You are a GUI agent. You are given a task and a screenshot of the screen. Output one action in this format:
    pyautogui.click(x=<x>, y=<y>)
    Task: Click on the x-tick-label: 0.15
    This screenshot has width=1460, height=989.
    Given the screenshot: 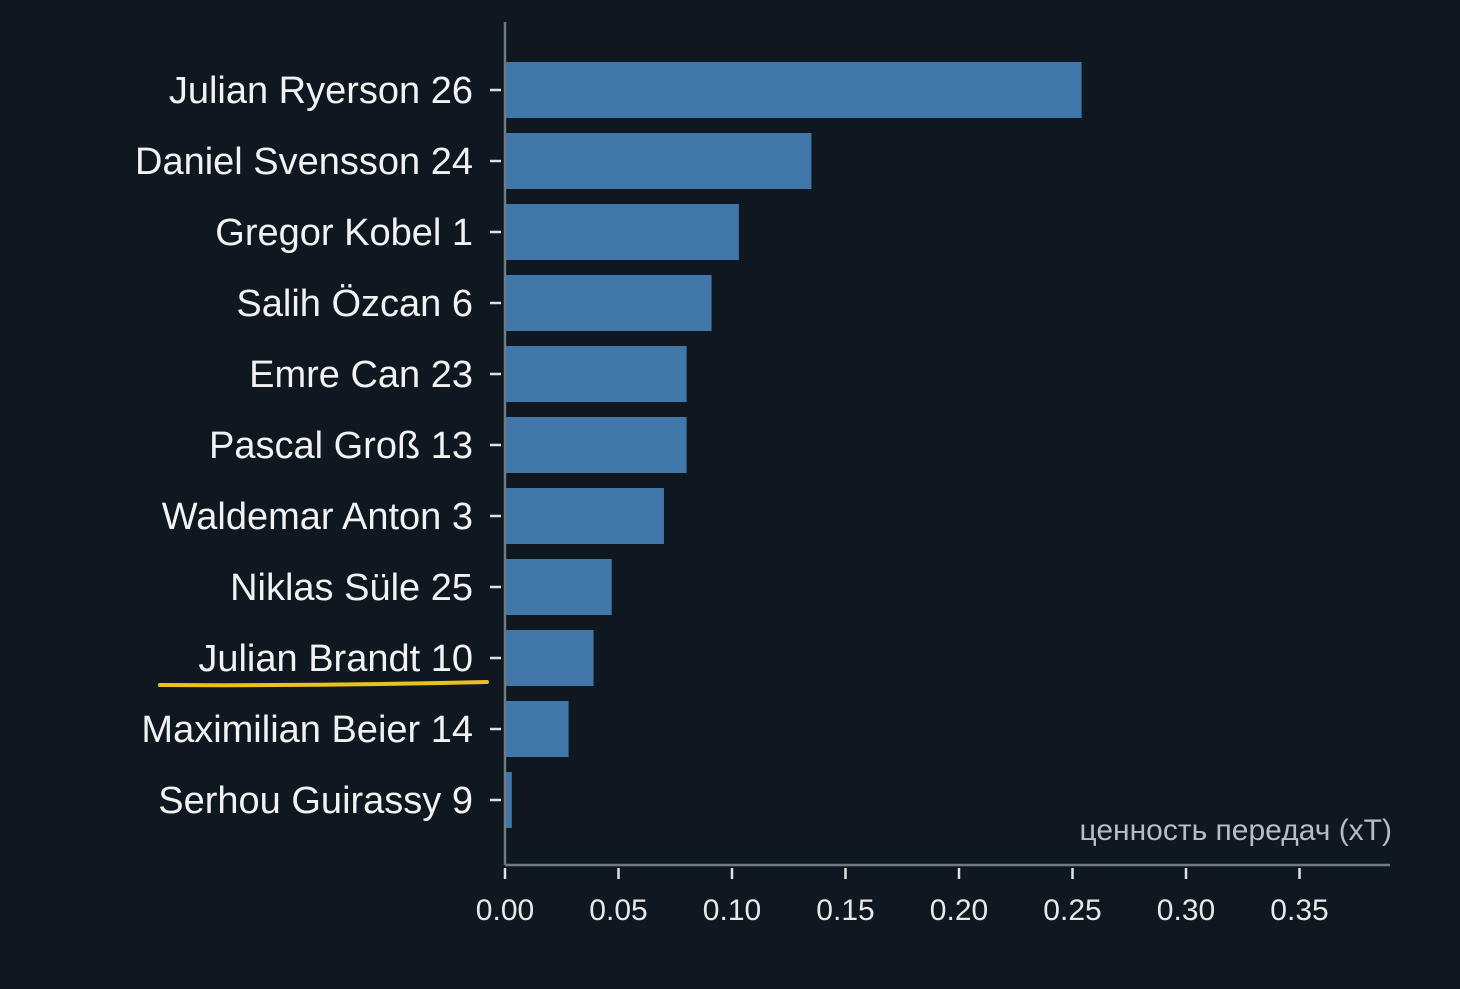 What is the action you would take?
    pyautogui.click(x=845, y=910)
    